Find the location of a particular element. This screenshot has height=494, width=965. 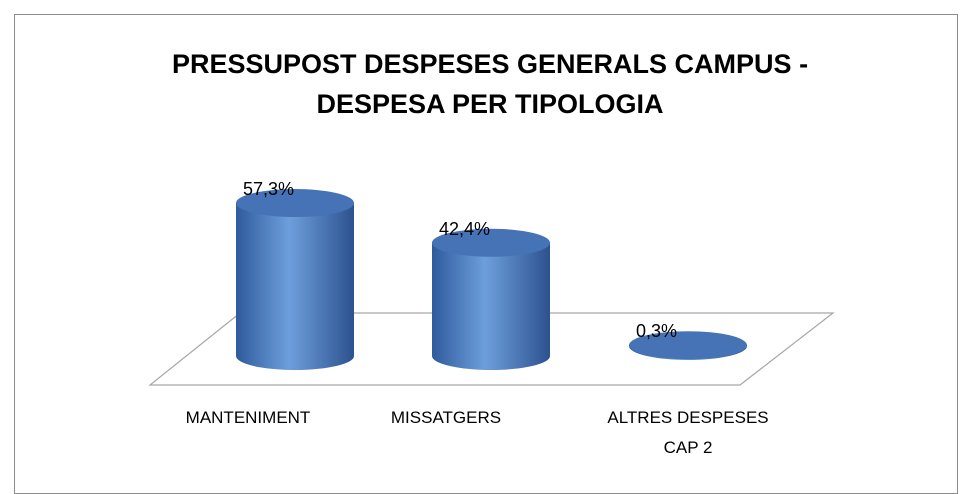

value-label: 0,3% is located at coordinates (657, 331).